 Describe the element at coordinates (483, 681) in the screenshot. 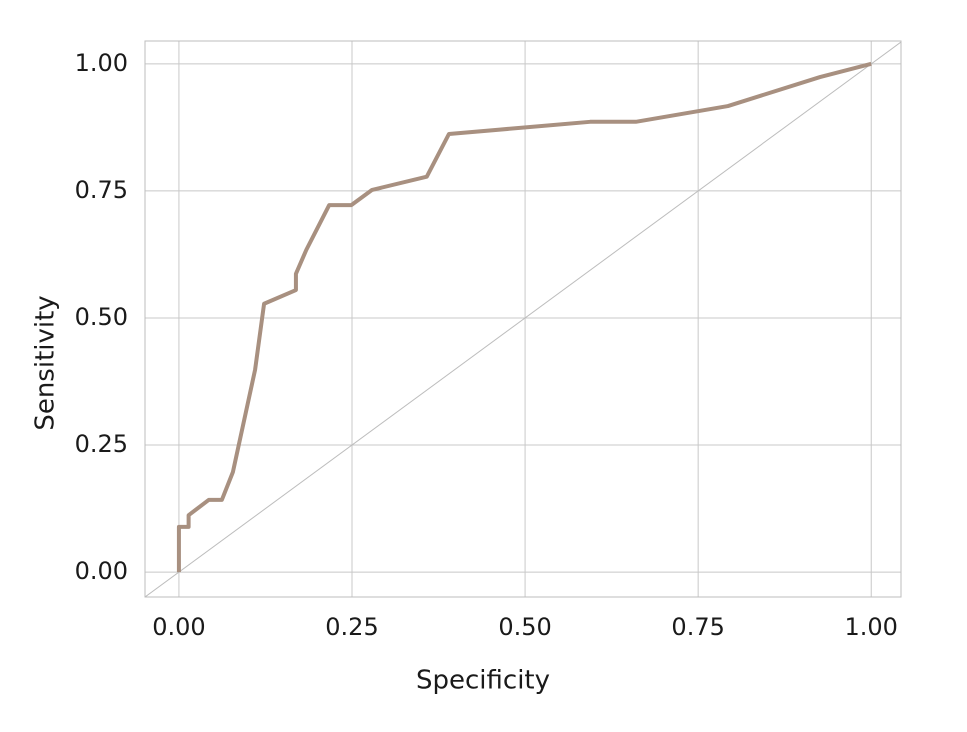

I see `x-axis-title: Specificity` at that location.